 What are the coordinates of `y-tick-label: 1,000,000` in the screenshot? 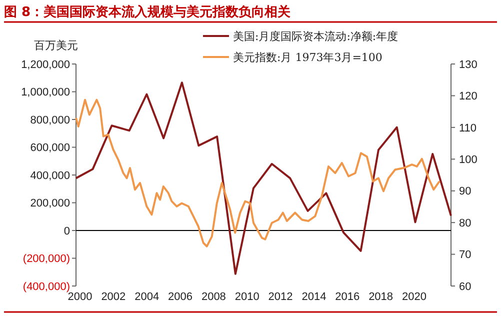 It's located at (45, 92).